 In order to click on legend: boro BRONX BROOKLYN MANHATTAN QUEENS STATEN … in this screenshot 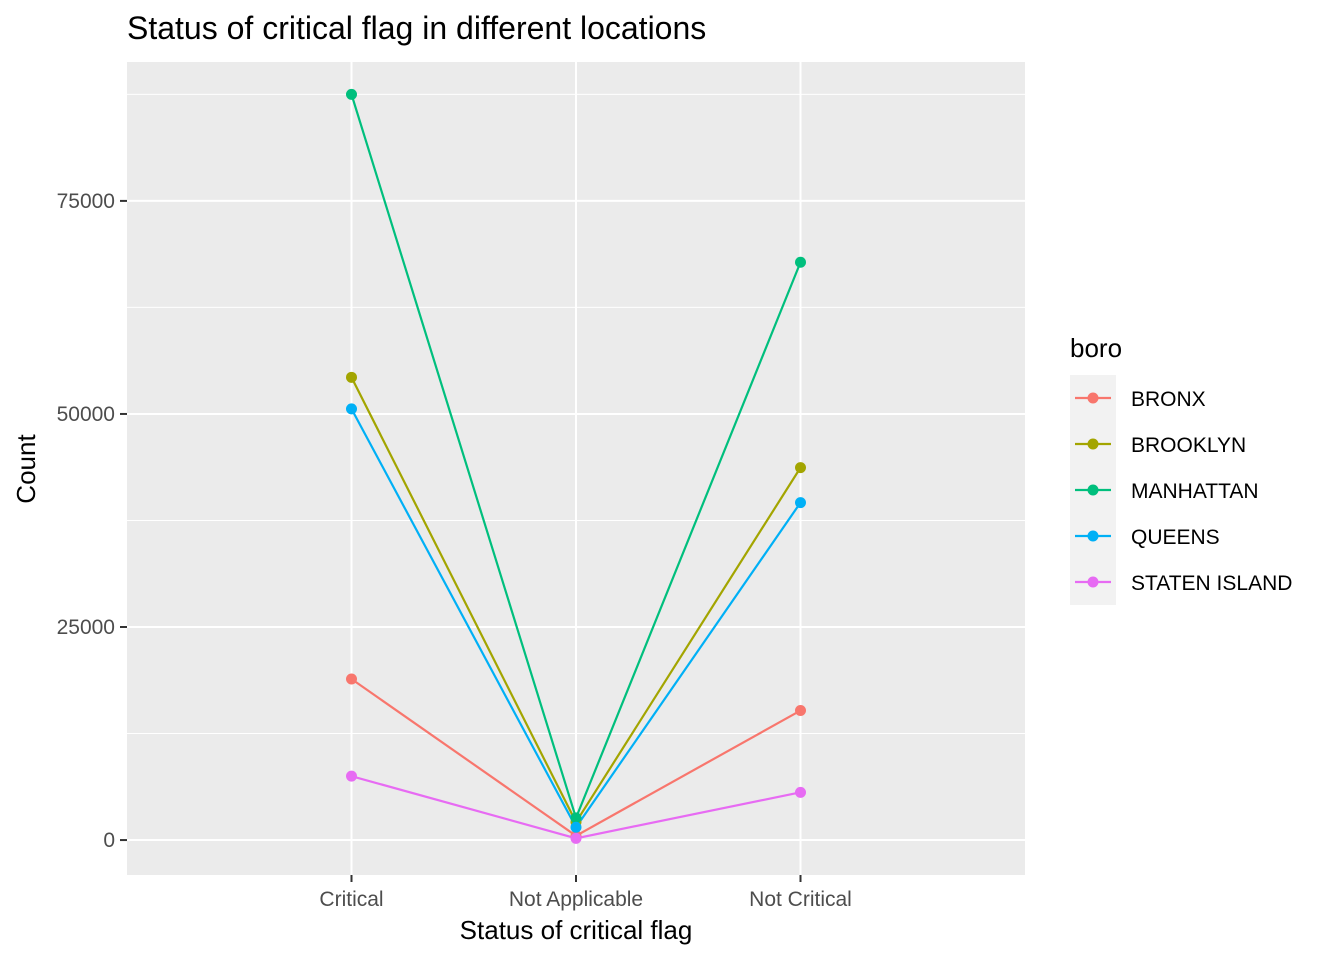, I will do `click(1181, 469)`.